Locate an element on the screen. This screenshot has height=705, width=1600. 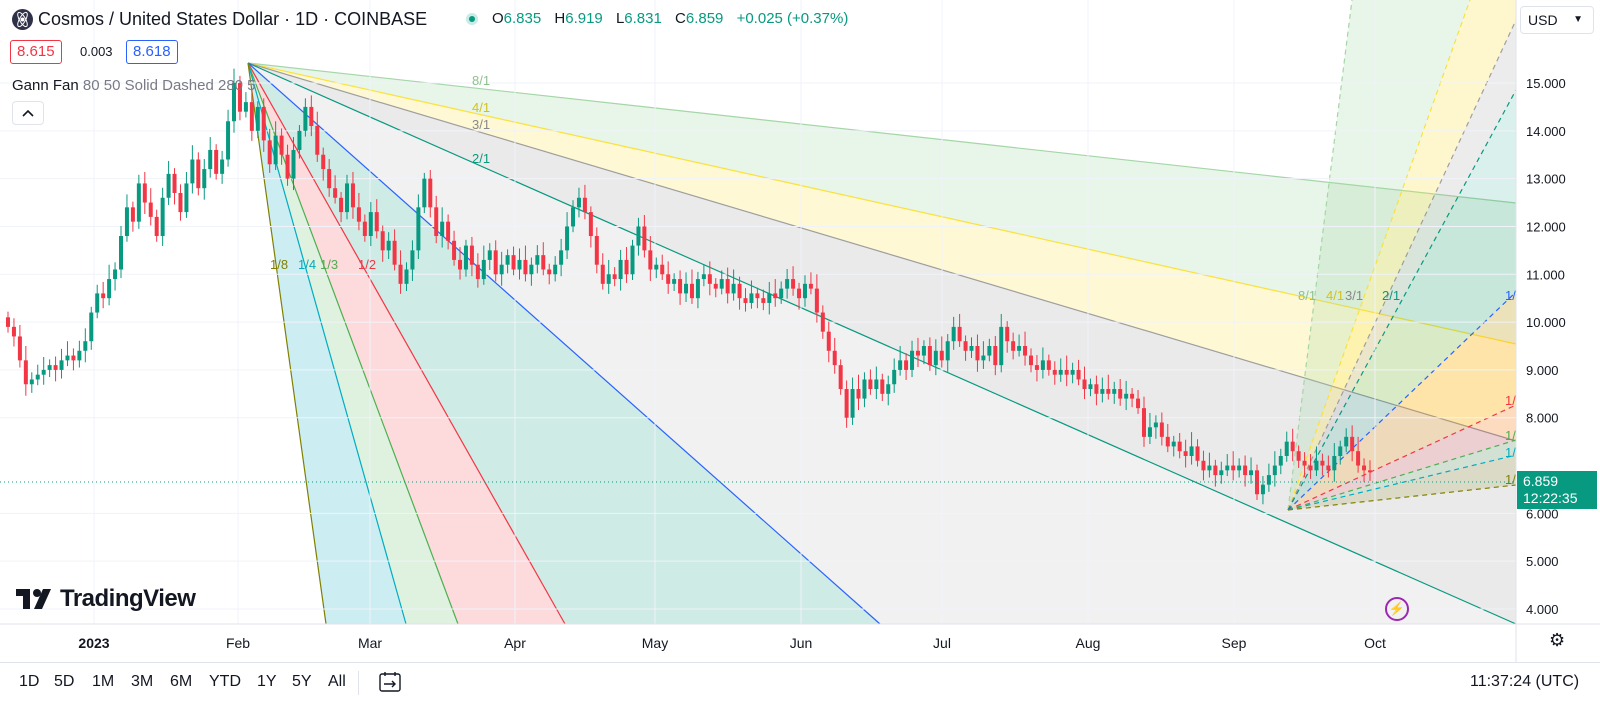
tradingview-logo-text: TradingView is located at coordinates (128, 598).